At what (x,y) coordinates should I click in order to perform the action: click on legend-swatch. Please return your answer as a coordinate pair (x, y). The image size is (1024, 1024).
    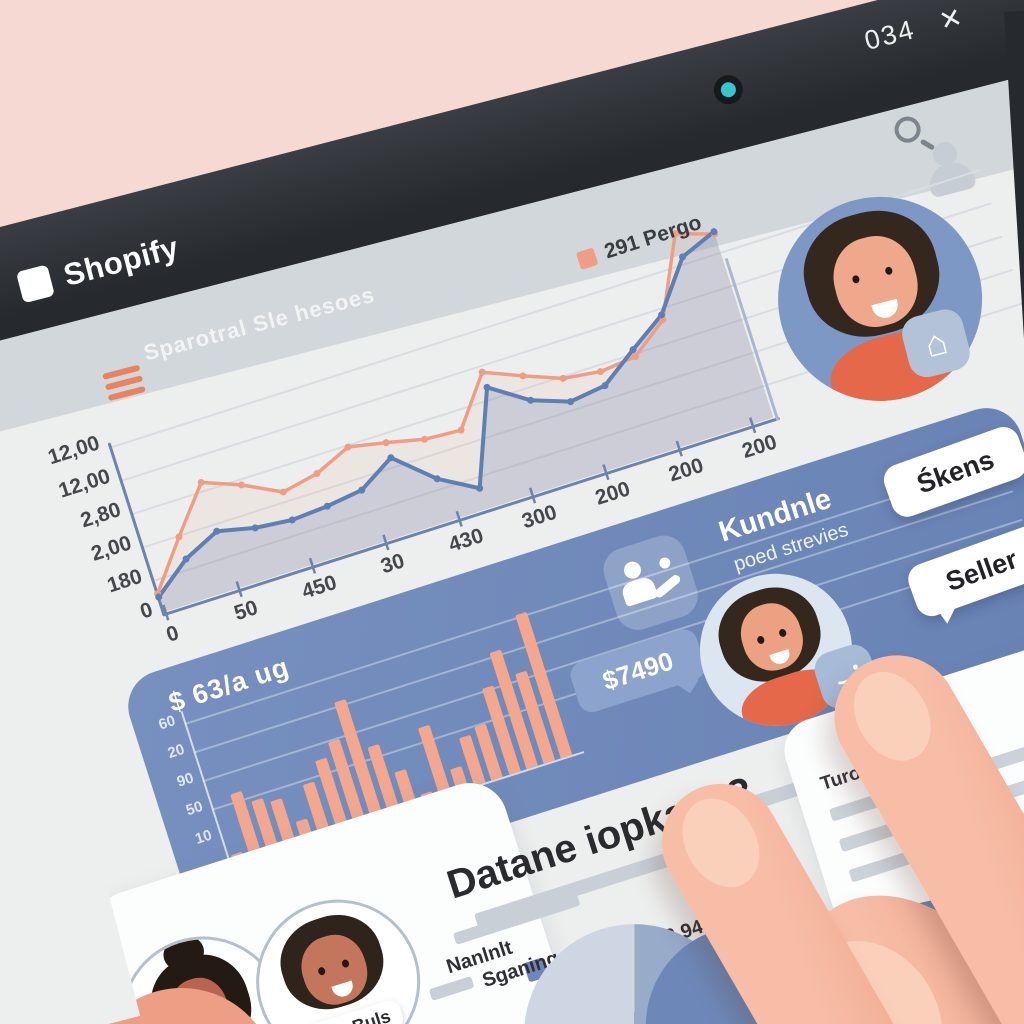
    Looking at the image, I should click on (587, 259).